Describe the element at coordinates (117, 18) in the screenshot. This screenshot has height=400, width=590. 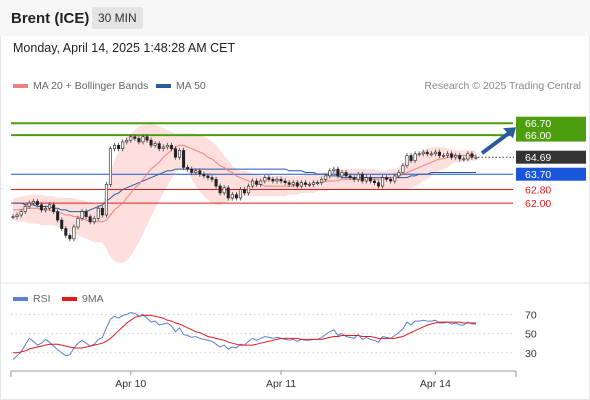
I see `timeframe-badge: 30 MIN` at that location.